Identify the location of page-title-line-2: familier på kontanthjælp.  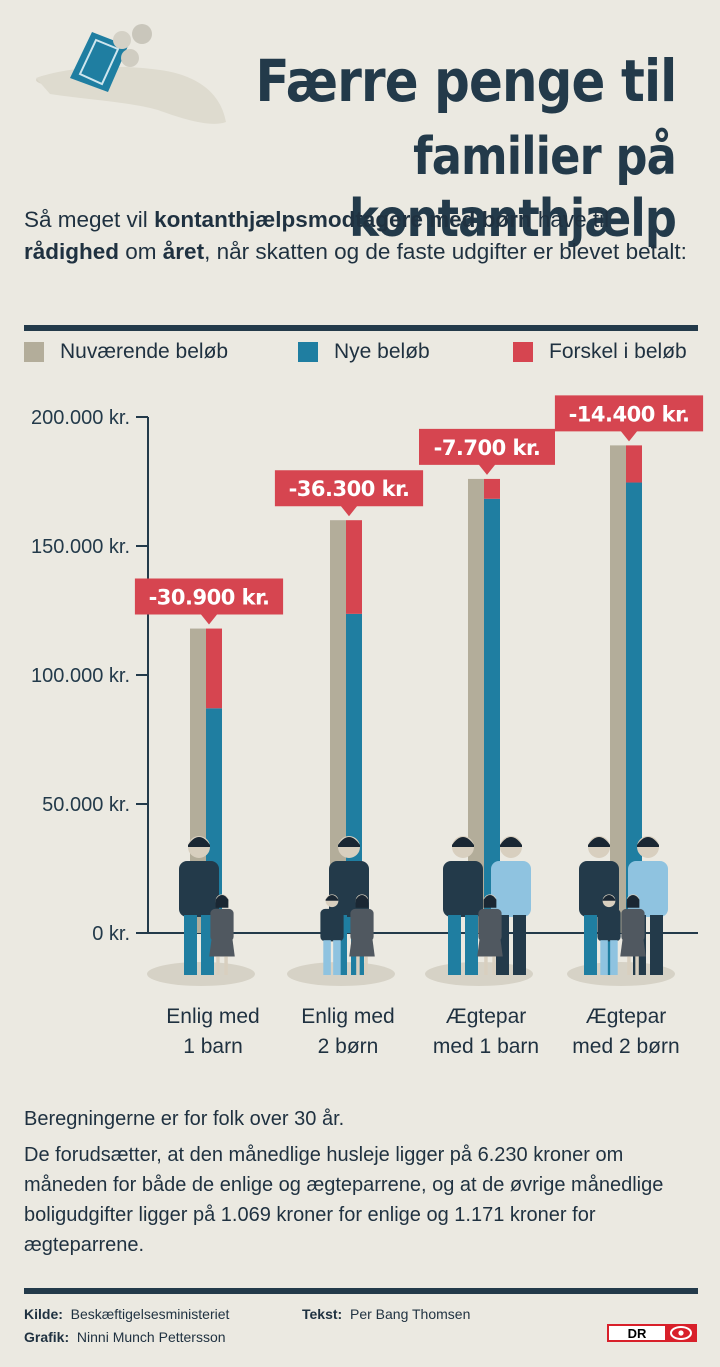
(513, 188).